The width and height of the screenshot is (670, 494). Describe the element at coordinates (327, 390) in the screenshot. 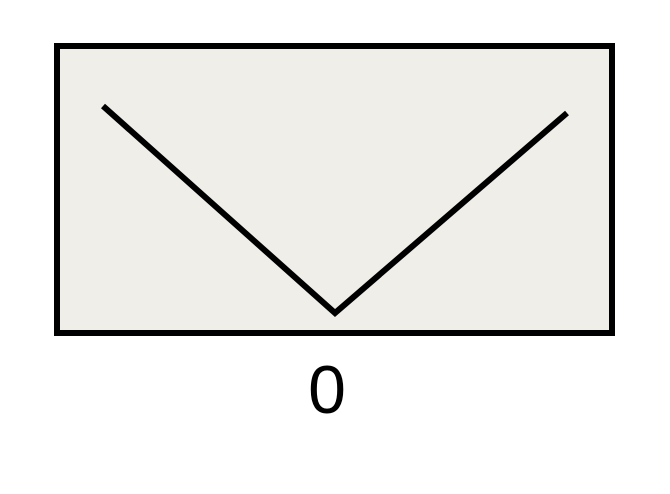

I see `diagram-label: 0` at that location.